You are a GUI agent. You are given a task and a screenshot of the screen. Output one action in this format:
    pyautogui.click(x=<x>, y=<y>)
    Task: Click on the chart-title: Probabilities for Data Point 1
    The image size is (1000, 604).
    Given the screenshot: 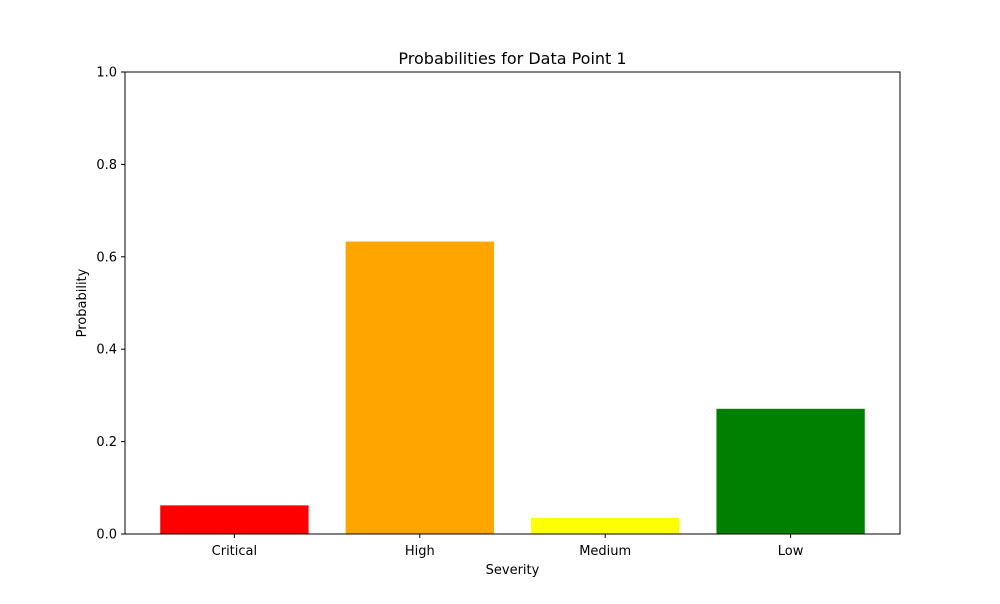 What is the action you would take?
    pyautogui.click(x=512, y=58)
    